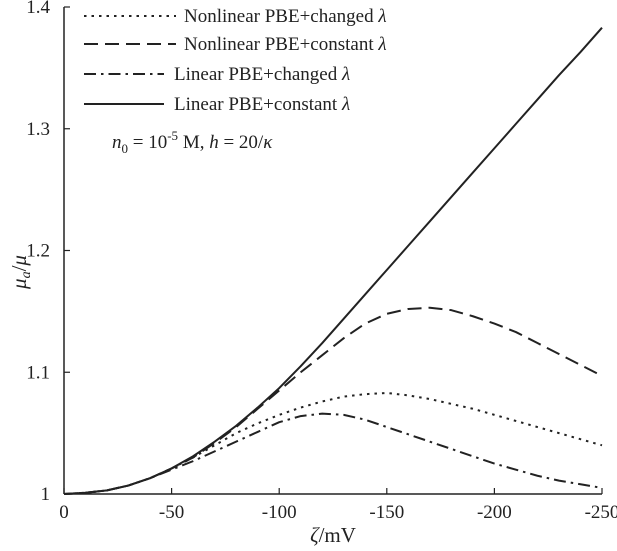 This screenshot has width=617, height=551. I want to click on annot-kappa: κ, so click(268, 142).